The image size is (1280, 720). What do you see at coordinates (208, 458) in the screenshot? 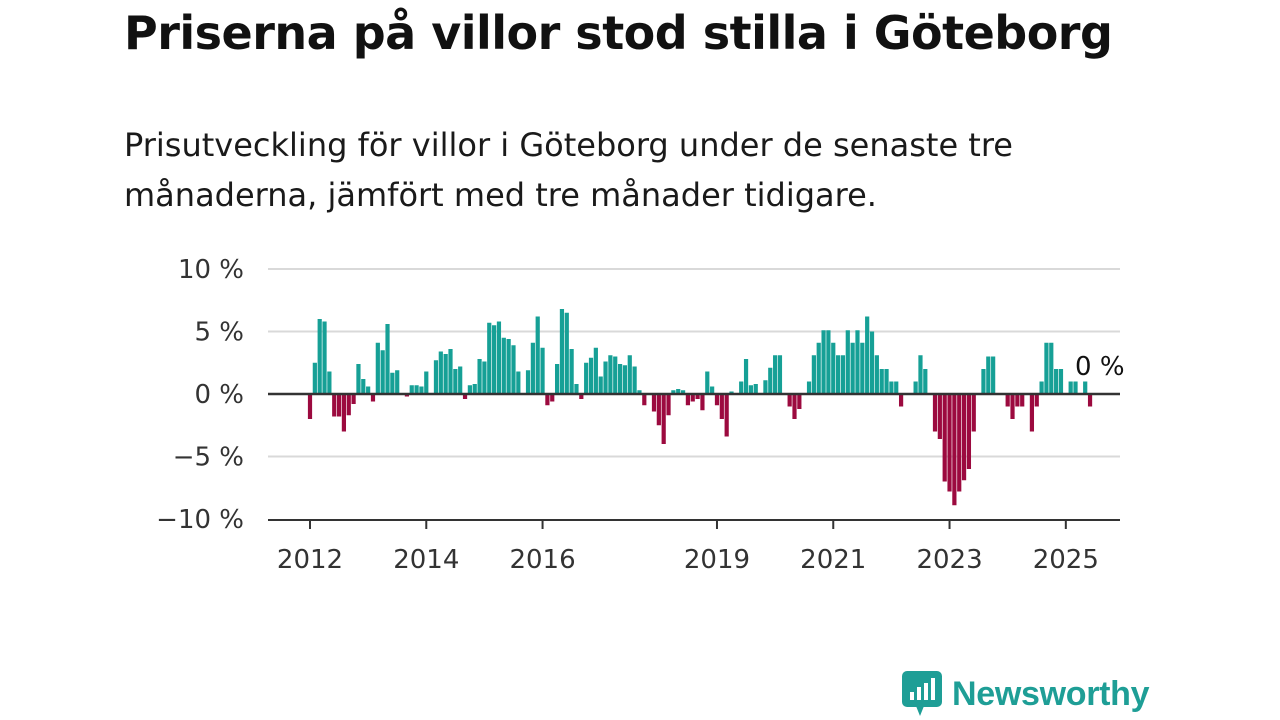
I see `y-tick-label: −5 %` at bounding box center [208, 458].